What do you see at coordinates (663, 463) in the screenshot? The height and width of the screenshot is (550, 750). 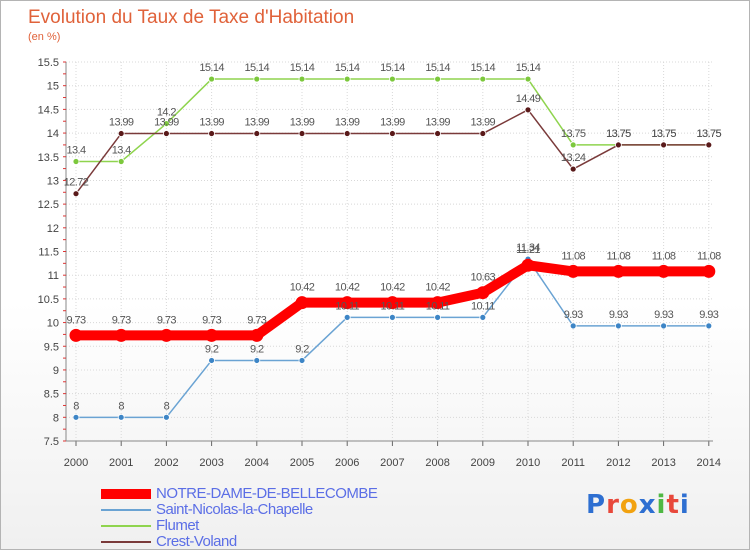 I see `x-tick-label: 2013` at bounding box center [663, 463].